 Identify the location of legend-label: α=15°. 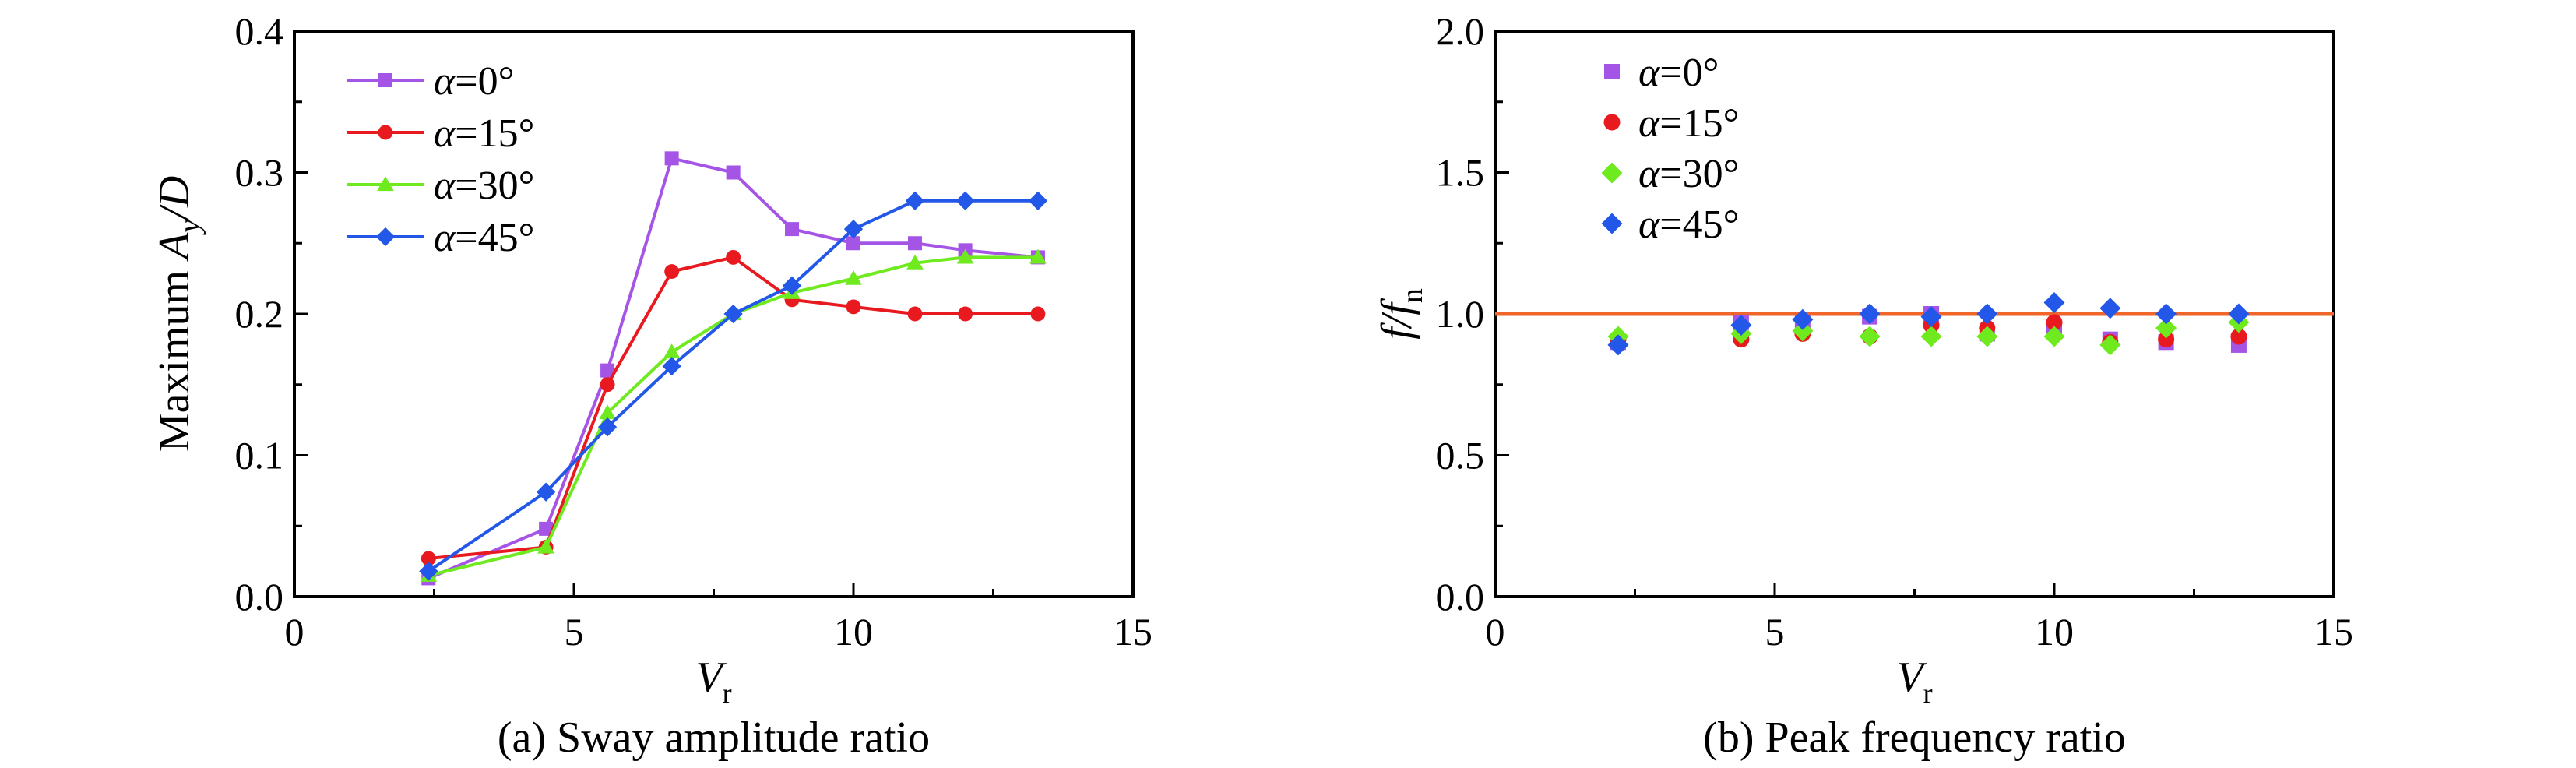
(484, 133).